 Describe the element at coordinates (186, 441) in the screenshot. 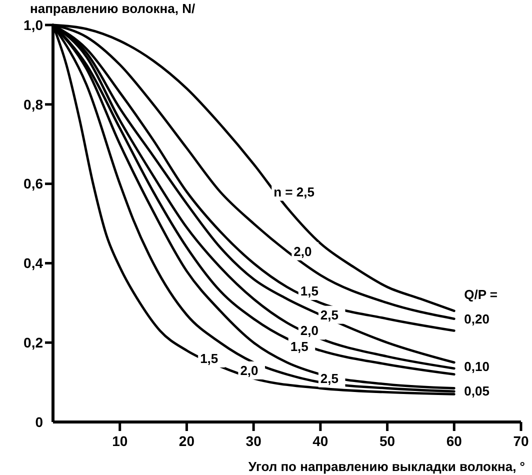

I see `x-tick-label: 20` at that location.